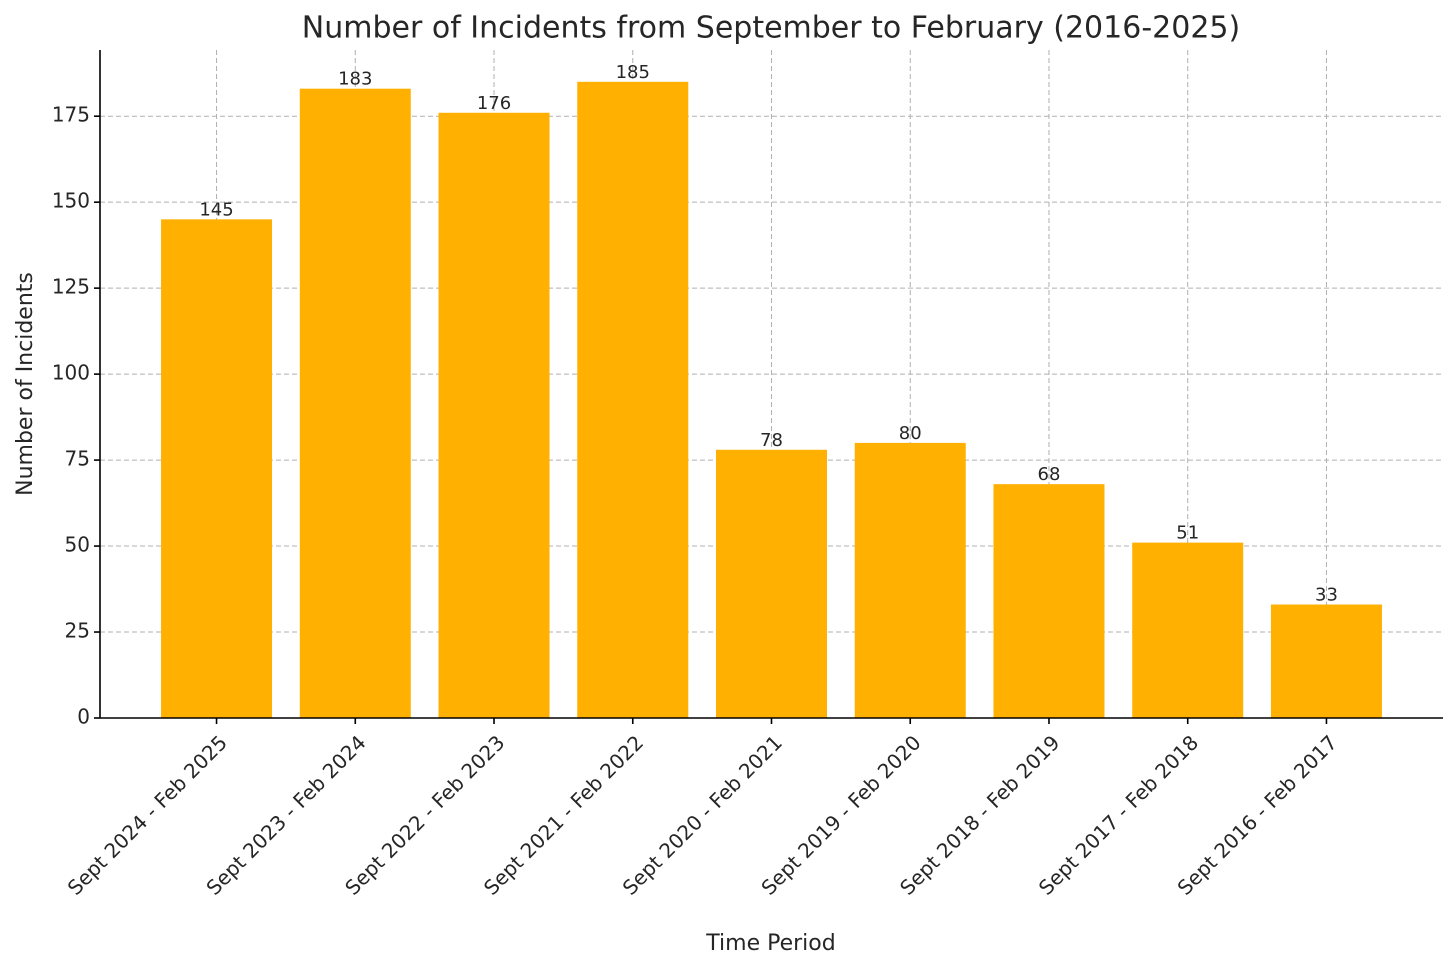  What do you see at coordinates (77, 459) in the screenshot?
I see `y-tick-label: 75` at bounding box center [77, 459].